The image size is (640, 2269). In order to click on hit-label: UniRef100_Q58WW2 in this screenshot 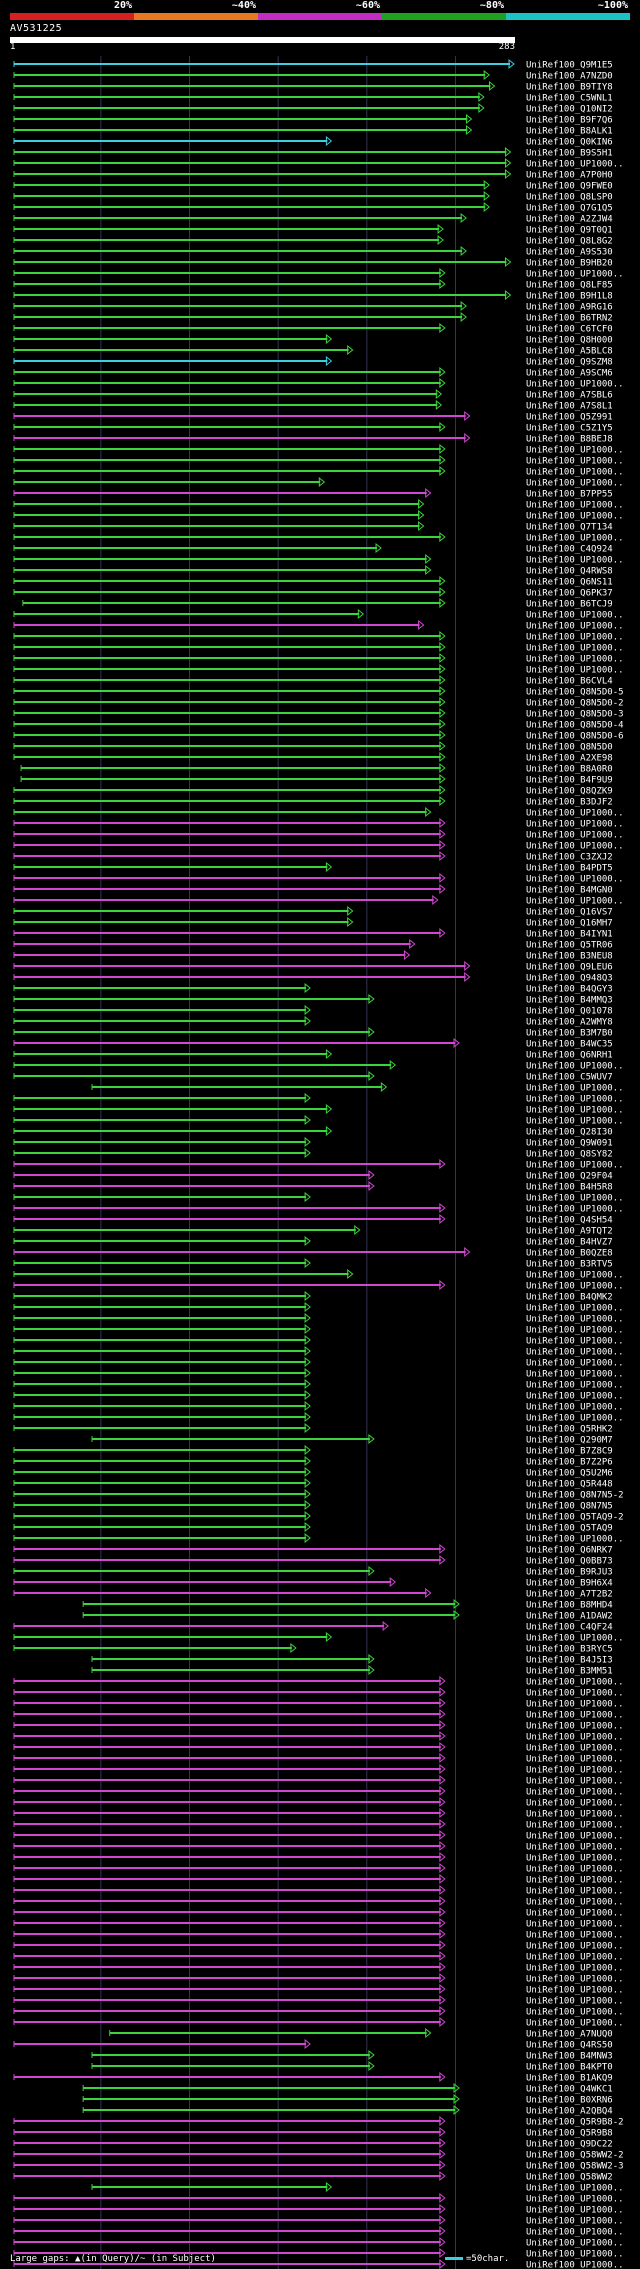, I will do `click(569, 2178)`.